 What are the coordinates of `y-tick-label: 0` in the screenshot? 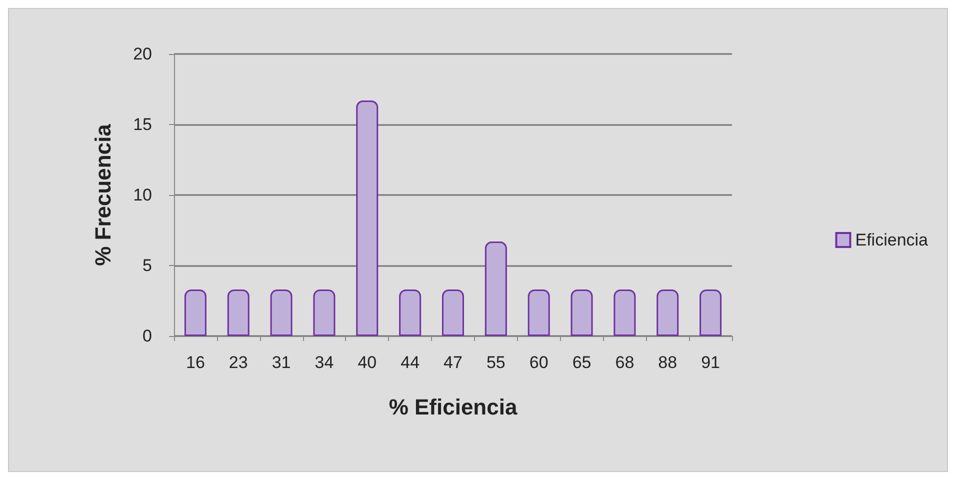 It's located at (147, 336).